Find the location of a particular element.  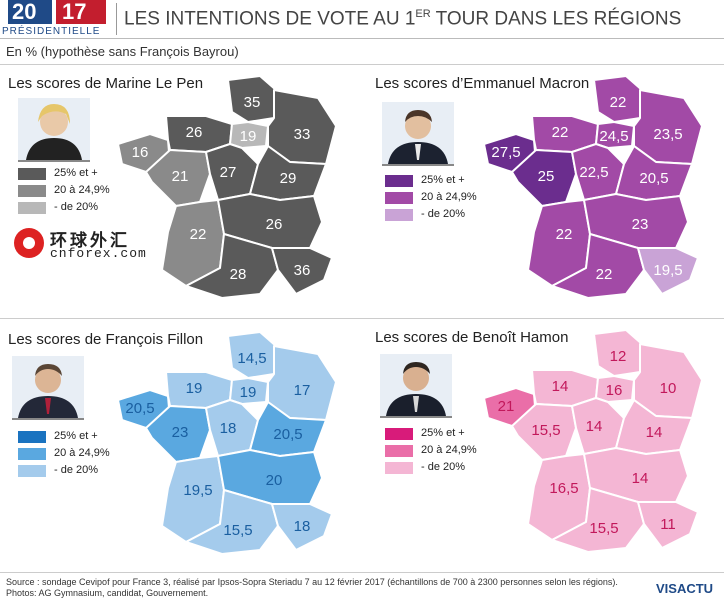

map-macron: 27,5 22 22 24,5 23,5 25 22,5 20,5 22 23 22 19,5 is located at coordinates (596, 194).